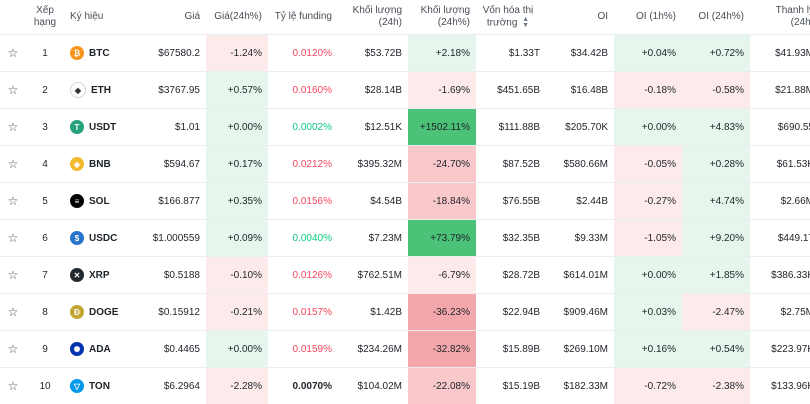 The image size is (810, 404). Describe the element at coordinates (77, 201) in the screenshot. I see `solana-icon: ≡` at that location.